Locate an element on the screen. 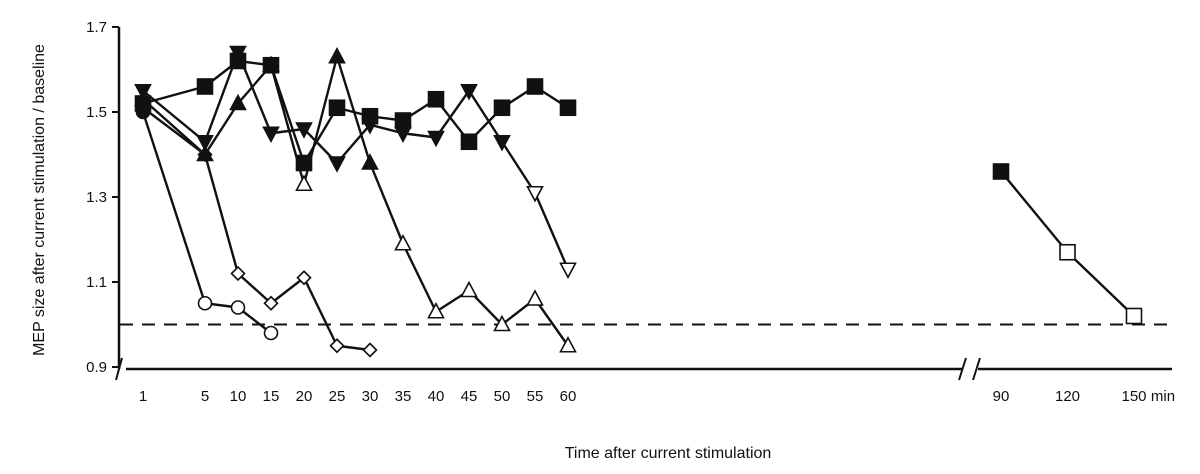 The width and height of the screenshot is (1200, 474). y-tick-label: 0.9 is located at coordinates (96, 367).